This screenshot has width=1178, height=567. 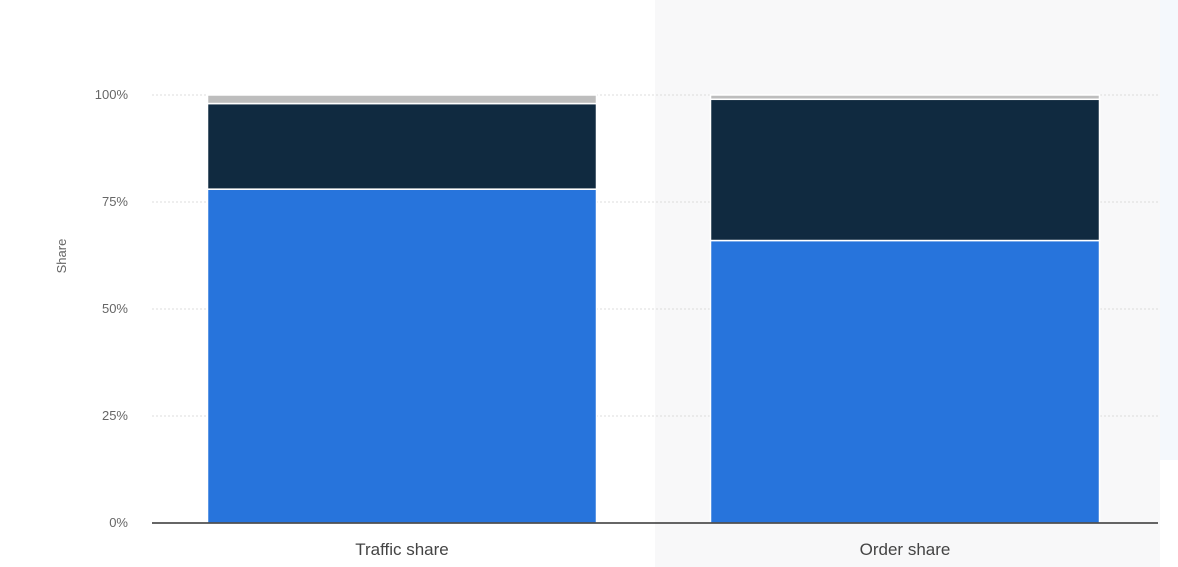 I want to click on y-tick-label: 50%, so click(x=115, y=308).